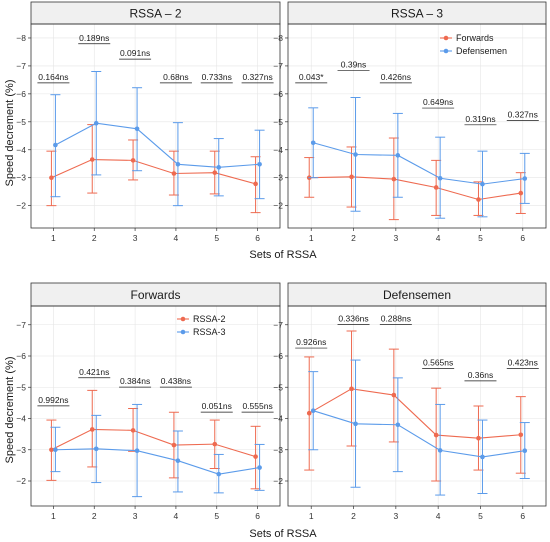 Image resolution: width=550 pixels, height=542 pixels. What do you see at coordinates (209, 332) in the screenshot?
I see `legend-label: RSSA-3` at bounding box center [209, 332].